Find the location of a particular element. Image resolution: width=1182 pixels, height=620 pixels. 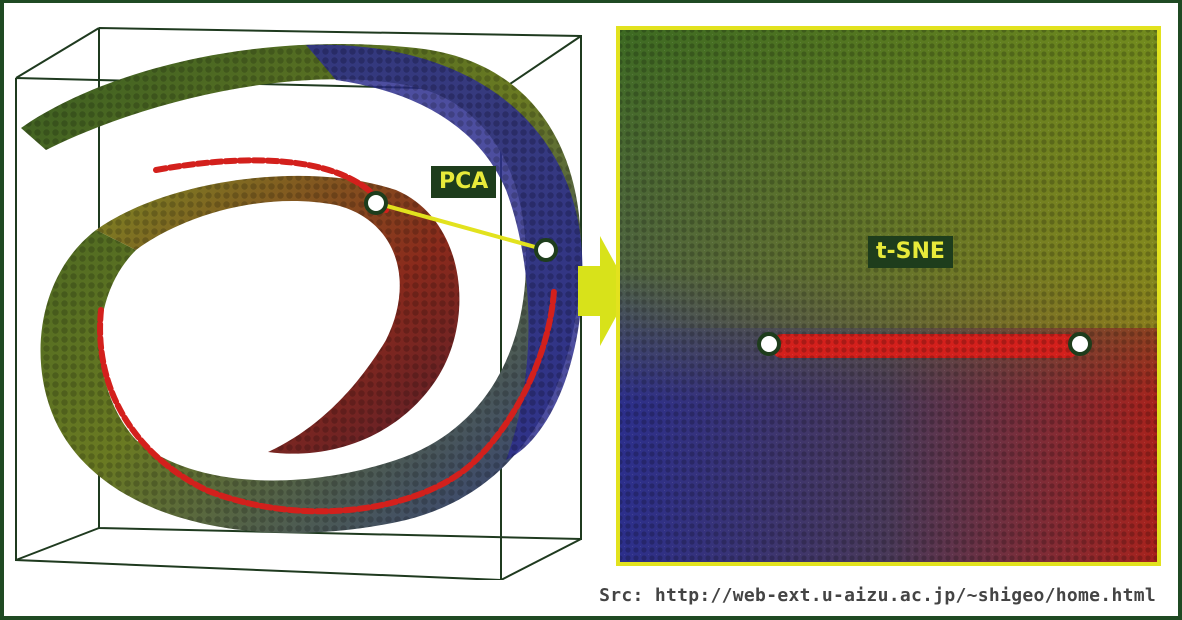

pca-endpoint-a is located at coordinates (376, 203).